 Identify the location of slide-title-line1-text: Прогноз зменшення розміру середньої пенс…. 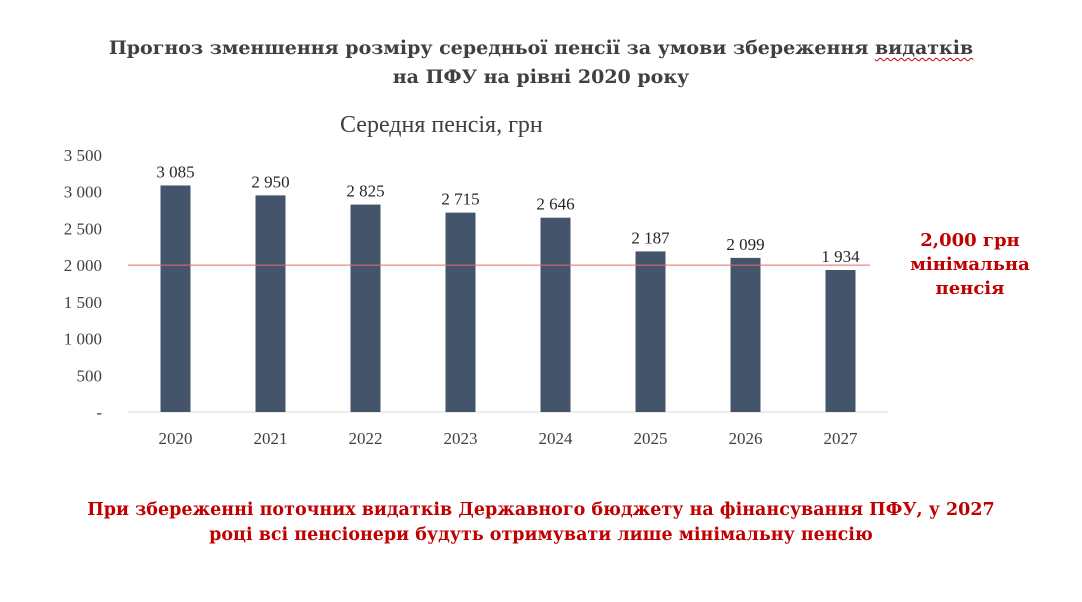
(491, 48).